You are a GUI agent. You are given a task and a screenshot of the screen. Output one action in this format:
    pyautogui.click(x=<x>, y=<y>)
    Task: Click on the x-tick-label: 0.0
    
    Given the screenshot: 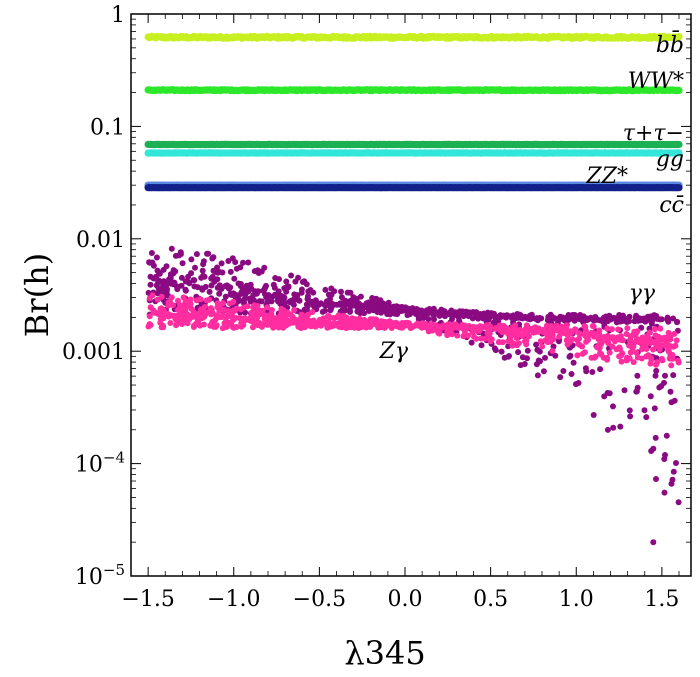 What is the action you would take?
    pyautogui.click(x=405, y=599)
    